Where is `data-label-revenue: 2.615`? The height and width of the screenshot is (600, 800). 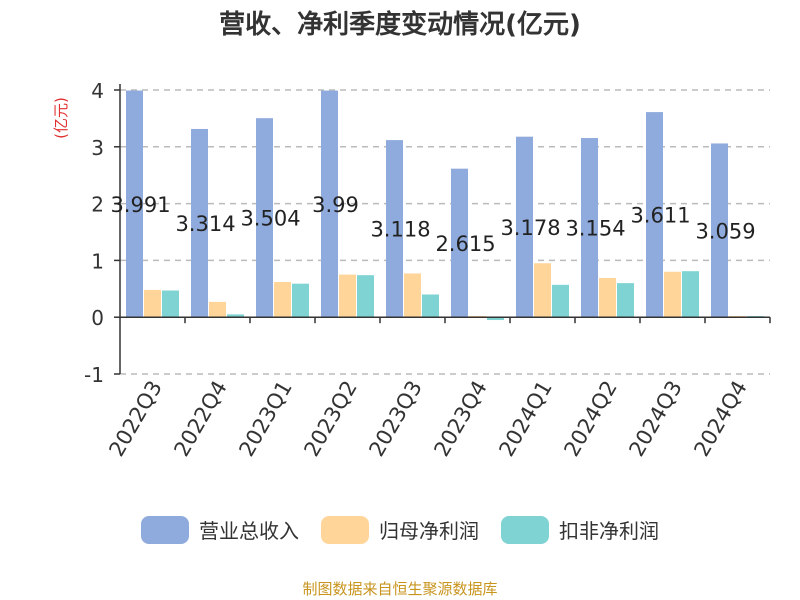 data-label-revenue: 2.615 is located at coordinates (465, 244).